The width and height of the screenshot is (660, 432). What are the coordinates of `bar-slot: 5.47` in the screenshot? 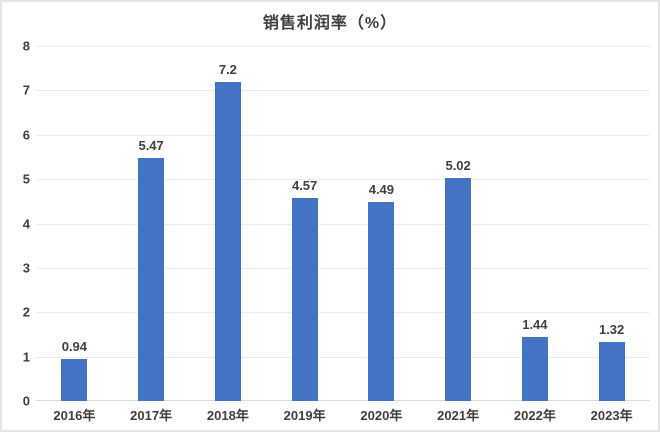 It's located at (151, 223).